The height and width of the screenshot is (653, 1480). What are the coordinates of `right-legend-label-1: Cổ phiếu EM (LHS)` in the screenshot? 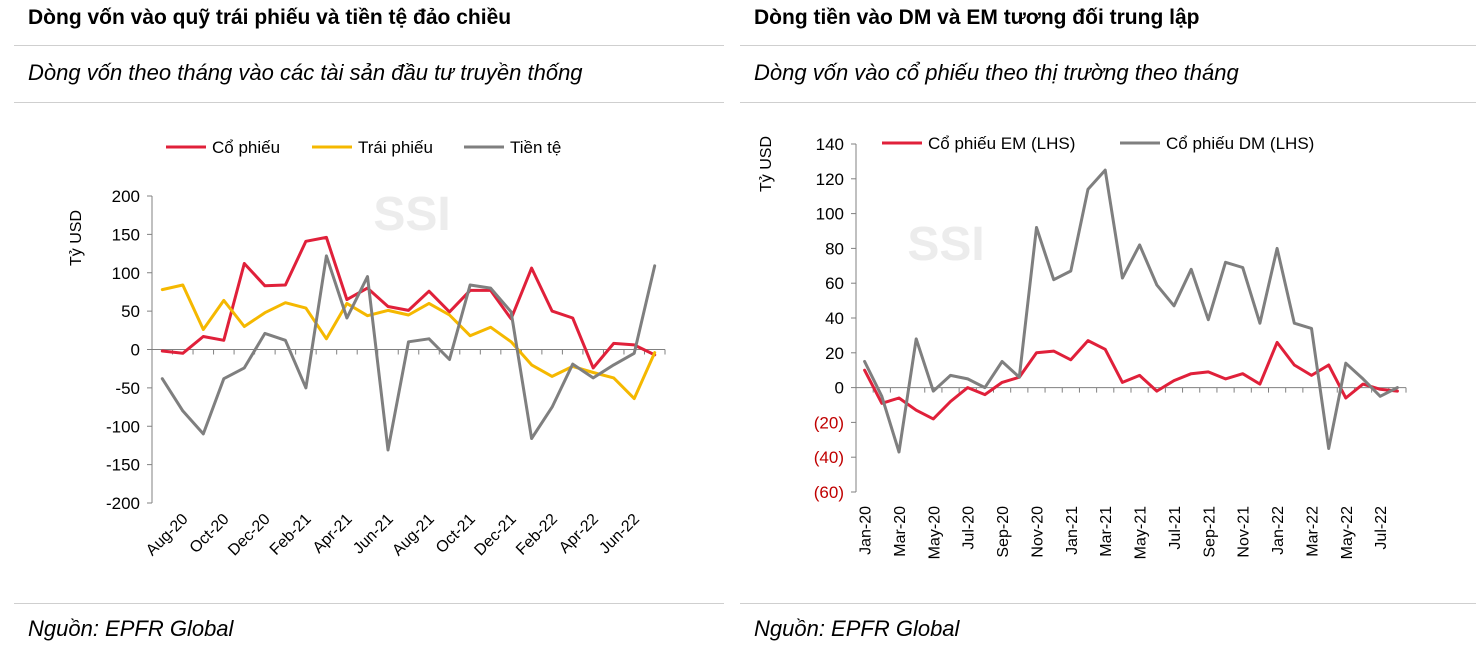 It's located at (1001, 143).